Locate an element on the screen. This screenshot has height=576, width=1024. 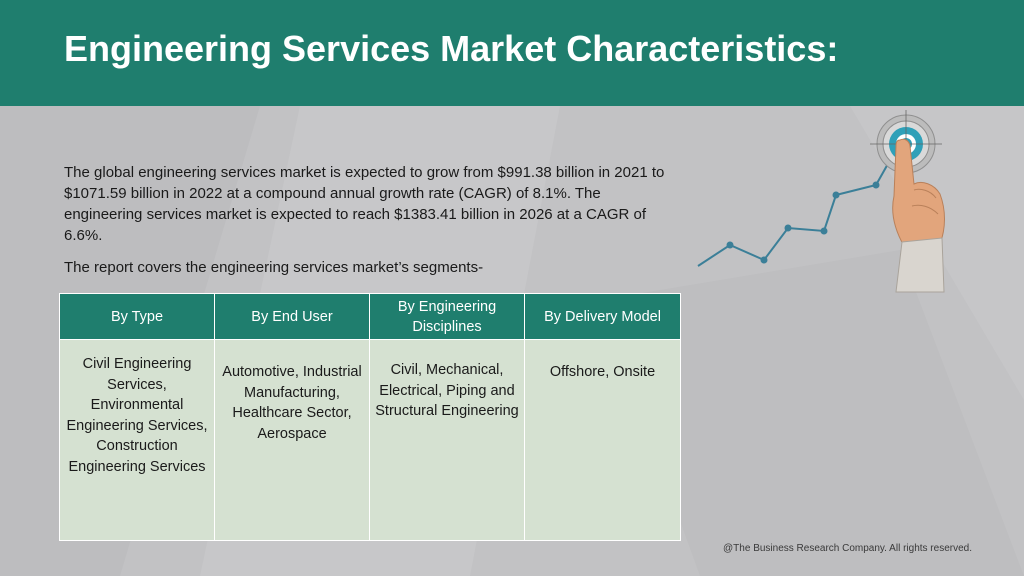
header-by-end-user: By End User is located at coordinates (292, 316).